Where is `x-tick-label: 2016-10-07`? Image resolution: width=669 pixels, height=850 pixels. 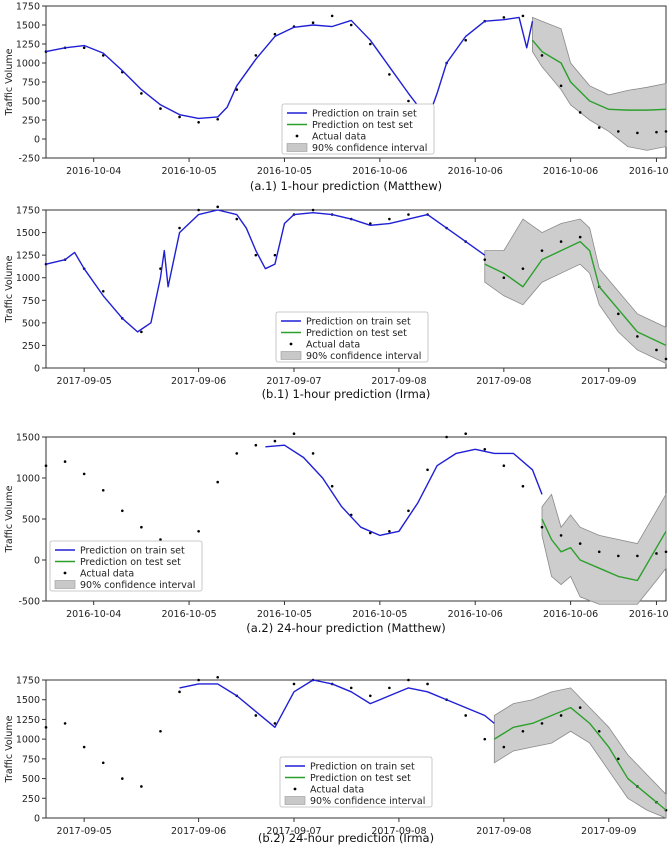 x-tick-label: 2016-10-07 is located at coordinates (649, 614).